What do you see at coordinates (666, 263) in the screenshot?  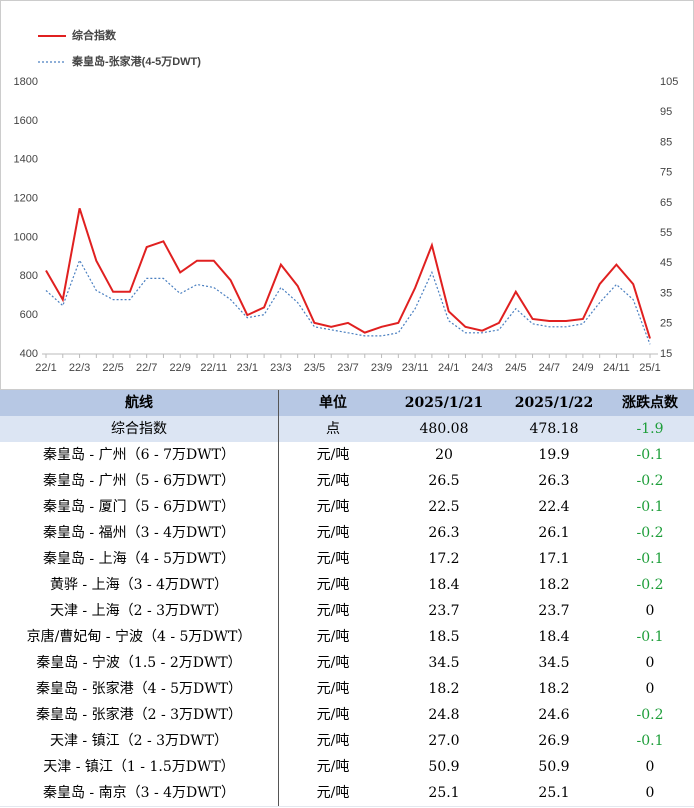 I see `y2-tick-label: 45` at bounding box center [666, 263].